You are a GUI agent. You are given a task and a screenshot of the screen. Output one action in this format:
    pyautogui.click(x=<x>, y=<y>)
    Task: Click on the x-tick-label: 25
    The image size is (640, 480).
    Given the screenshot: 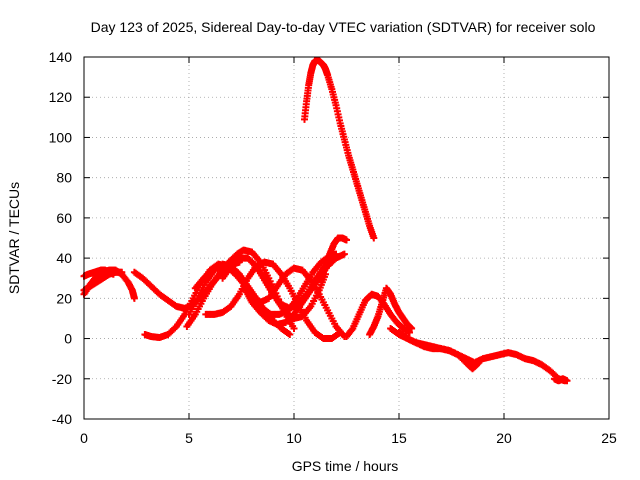 What is the action you would take?
    pyautogui.click(x=609, y=438)
    